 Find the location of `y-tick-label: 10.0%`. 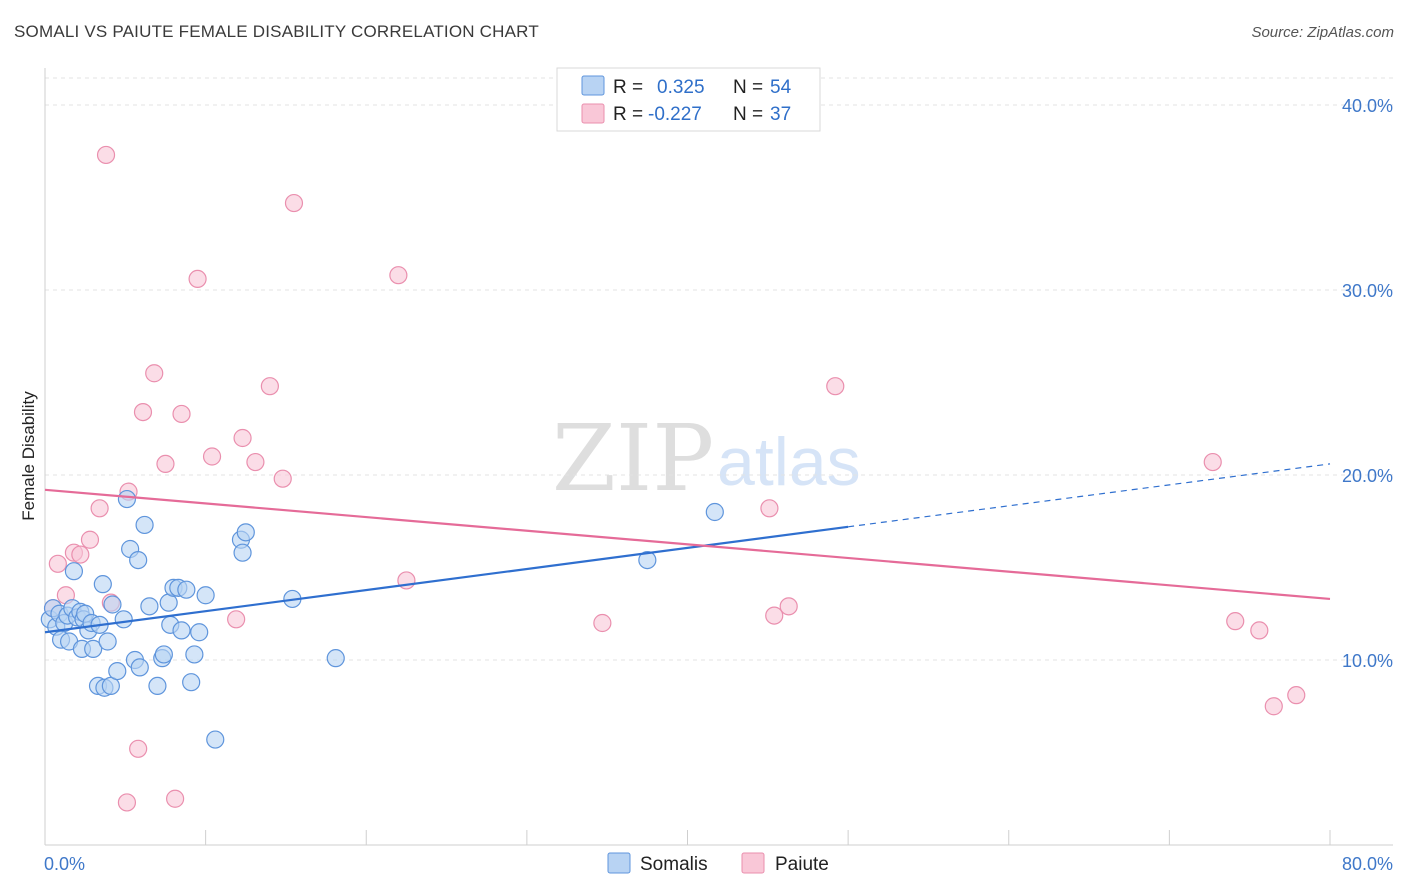

y-tick-label: 10.0% is located at coordinates (1367, 661).